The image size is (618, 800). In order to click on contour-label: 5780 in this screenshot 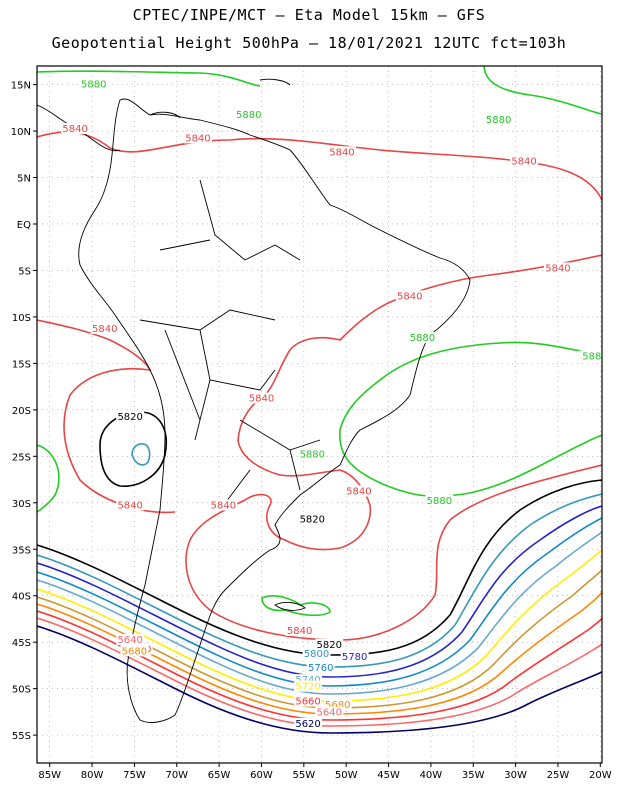, I will do `click(354, 657)`.